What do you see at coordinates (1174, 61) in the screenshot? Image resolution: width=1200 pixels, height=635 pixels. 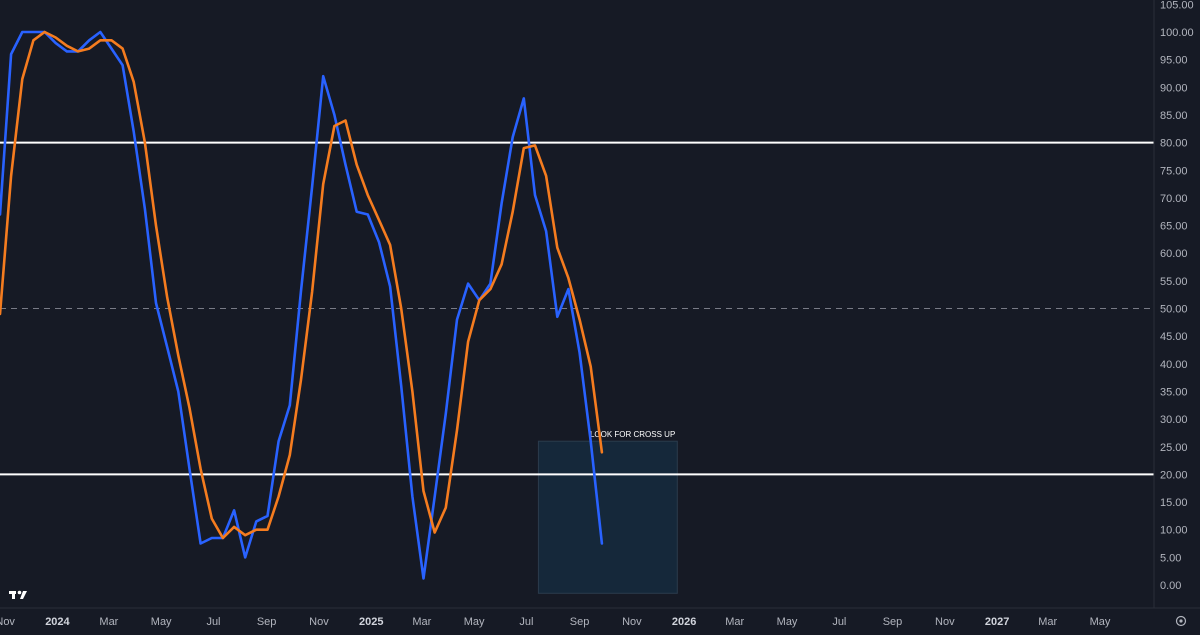 I see `y-tick-label: 95.00` at bounding box center [1174, 61].